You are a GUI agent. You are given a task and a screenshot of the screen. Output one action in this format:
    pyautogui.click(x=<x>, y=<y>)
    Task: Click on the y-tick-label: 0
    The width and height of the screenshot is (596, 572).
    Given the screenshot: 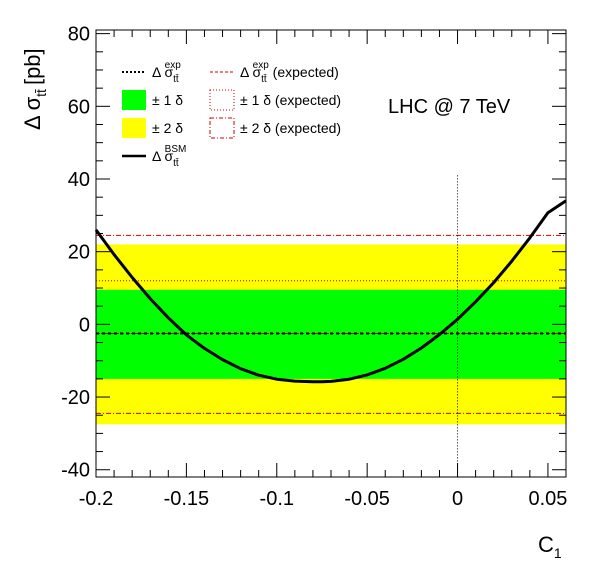 What is the action you would take?
    pyautogui.click(x=84, y=325)
    